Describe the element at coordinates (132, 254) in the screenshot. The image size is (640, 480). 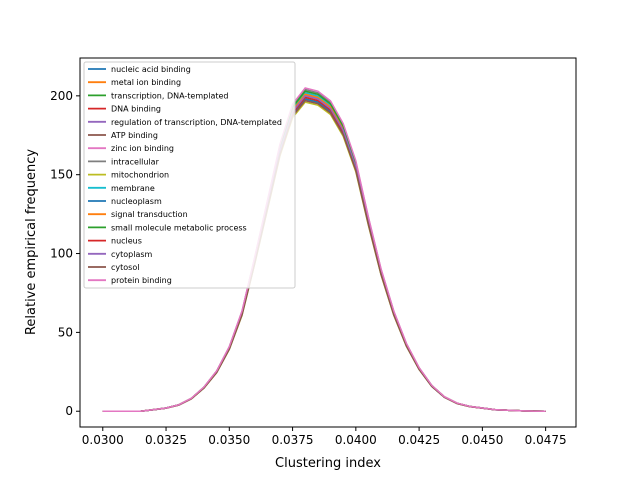
I see `legend-label: cytoplasm` at that location.